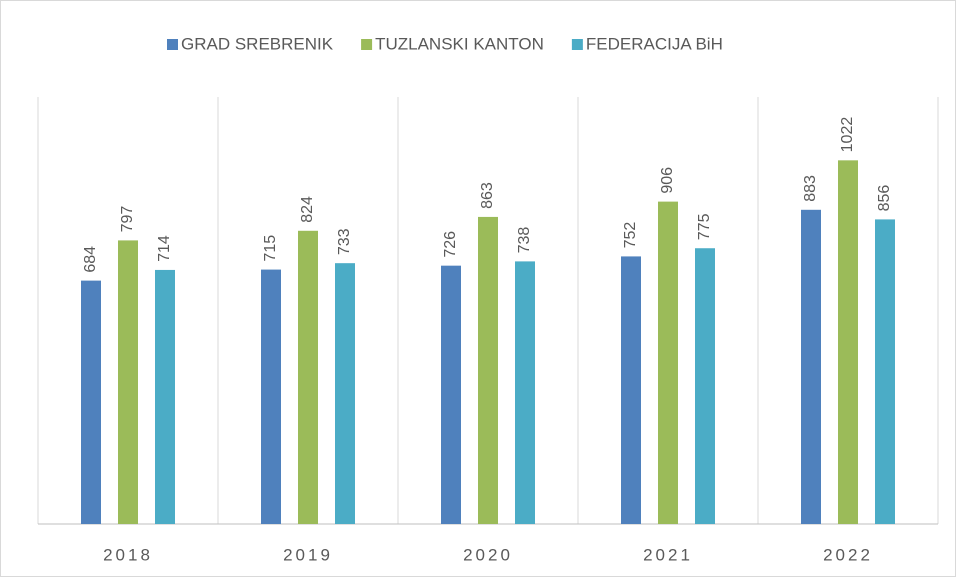  What do you see at coordinates (884, 198) in the screenshot?
I see `data-label: 856` at bounding box center [884, 198].